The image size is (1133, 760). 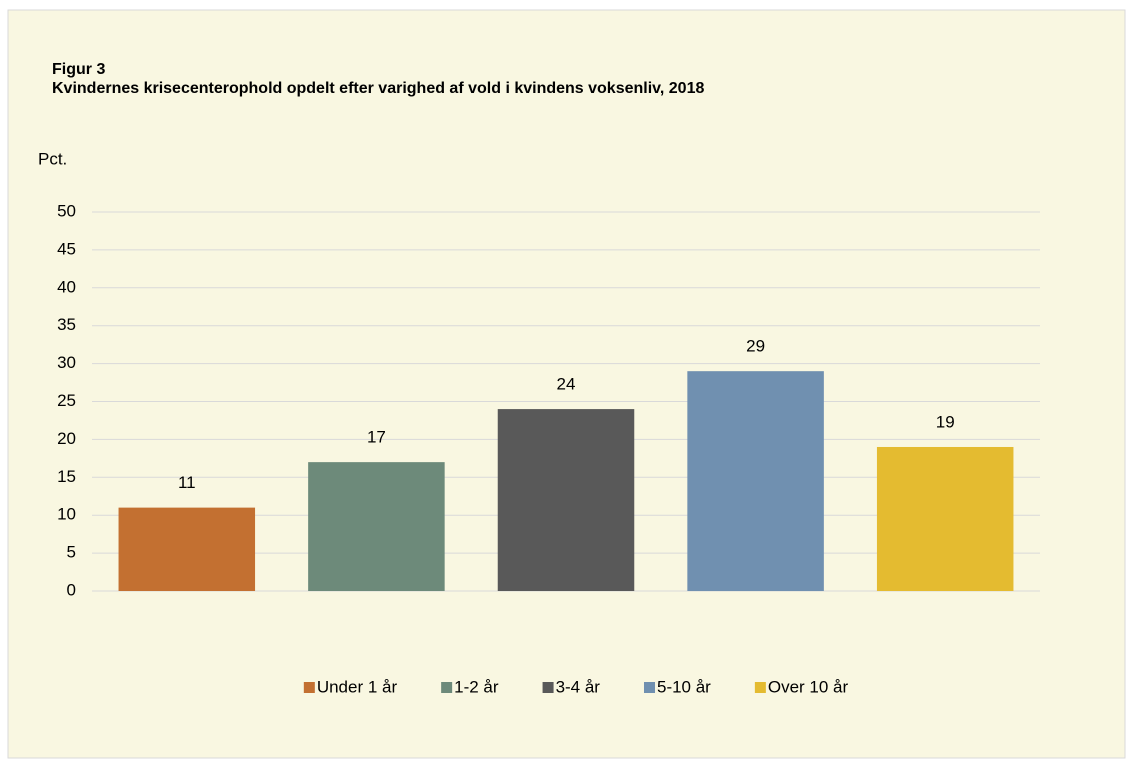 What do you see at coordinates (71, 552) in the screenshot?
I see `y-tick-label: 5` at bounding box center [71, 552].